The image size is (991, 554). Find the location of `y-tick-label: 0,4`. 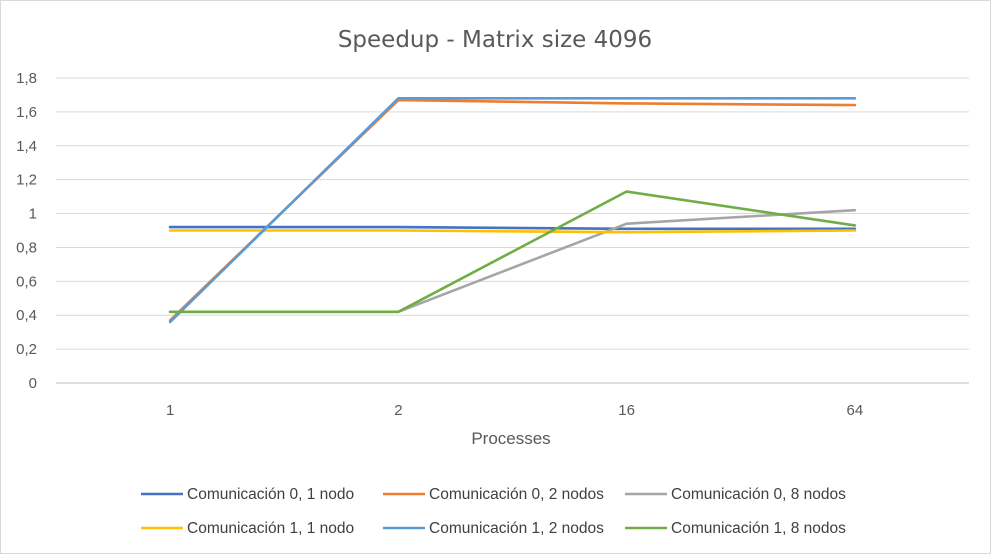

y-tick-label: 0,4 is located at coordinates (26, 315).